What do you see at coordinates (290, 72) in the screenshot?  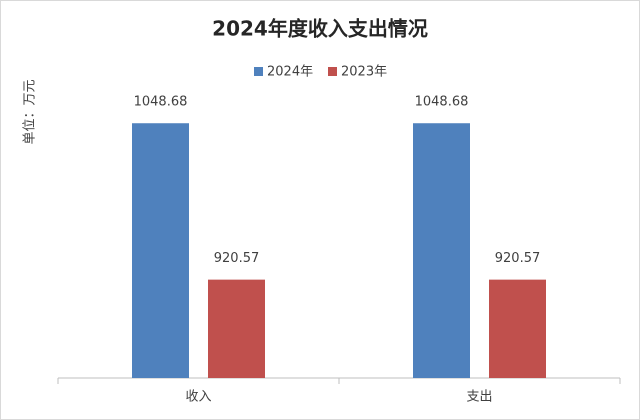 I see `legend-label: 2024年` at bounding box center [290, 72].